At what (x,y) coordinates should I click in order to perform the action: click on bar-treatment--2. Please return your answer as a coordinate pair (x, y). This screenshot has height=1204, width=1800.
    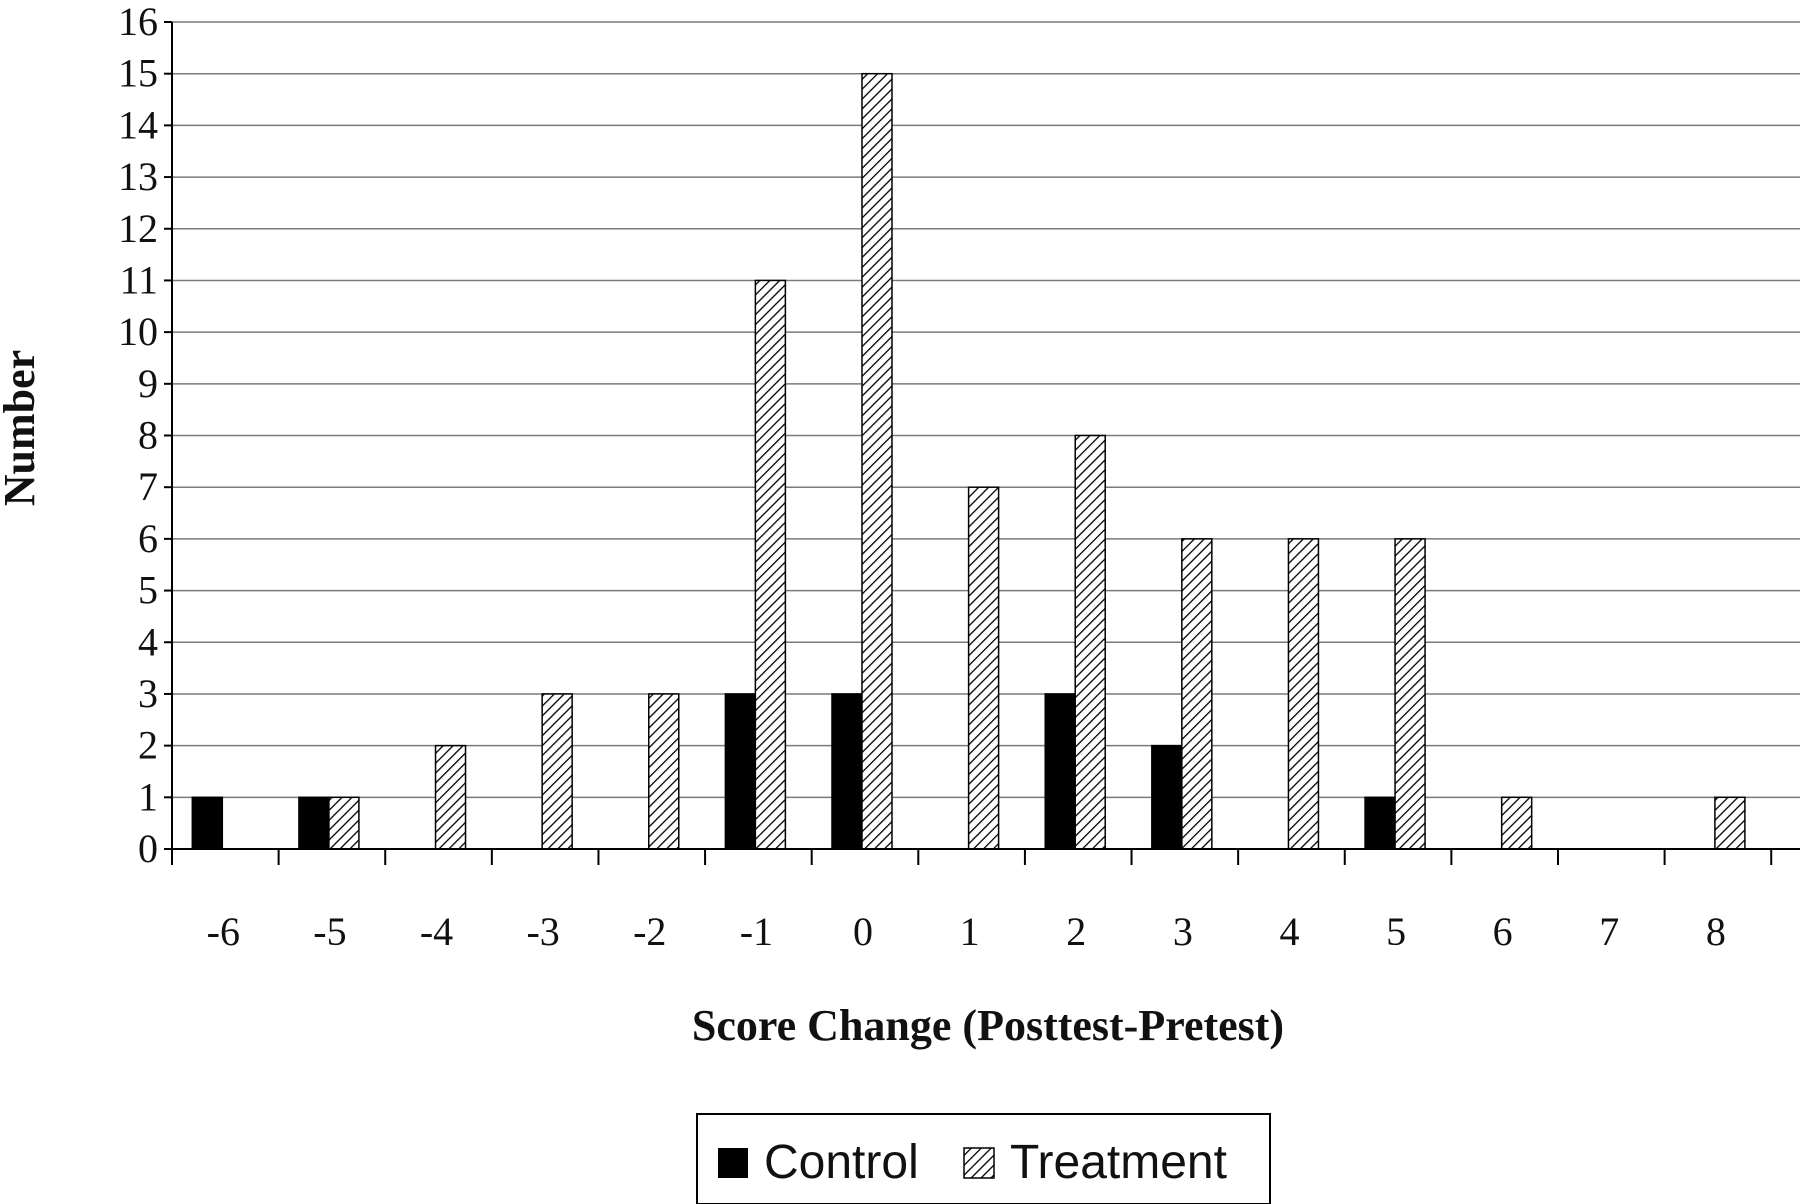
    Looking at the image, I should click on (664, 771).